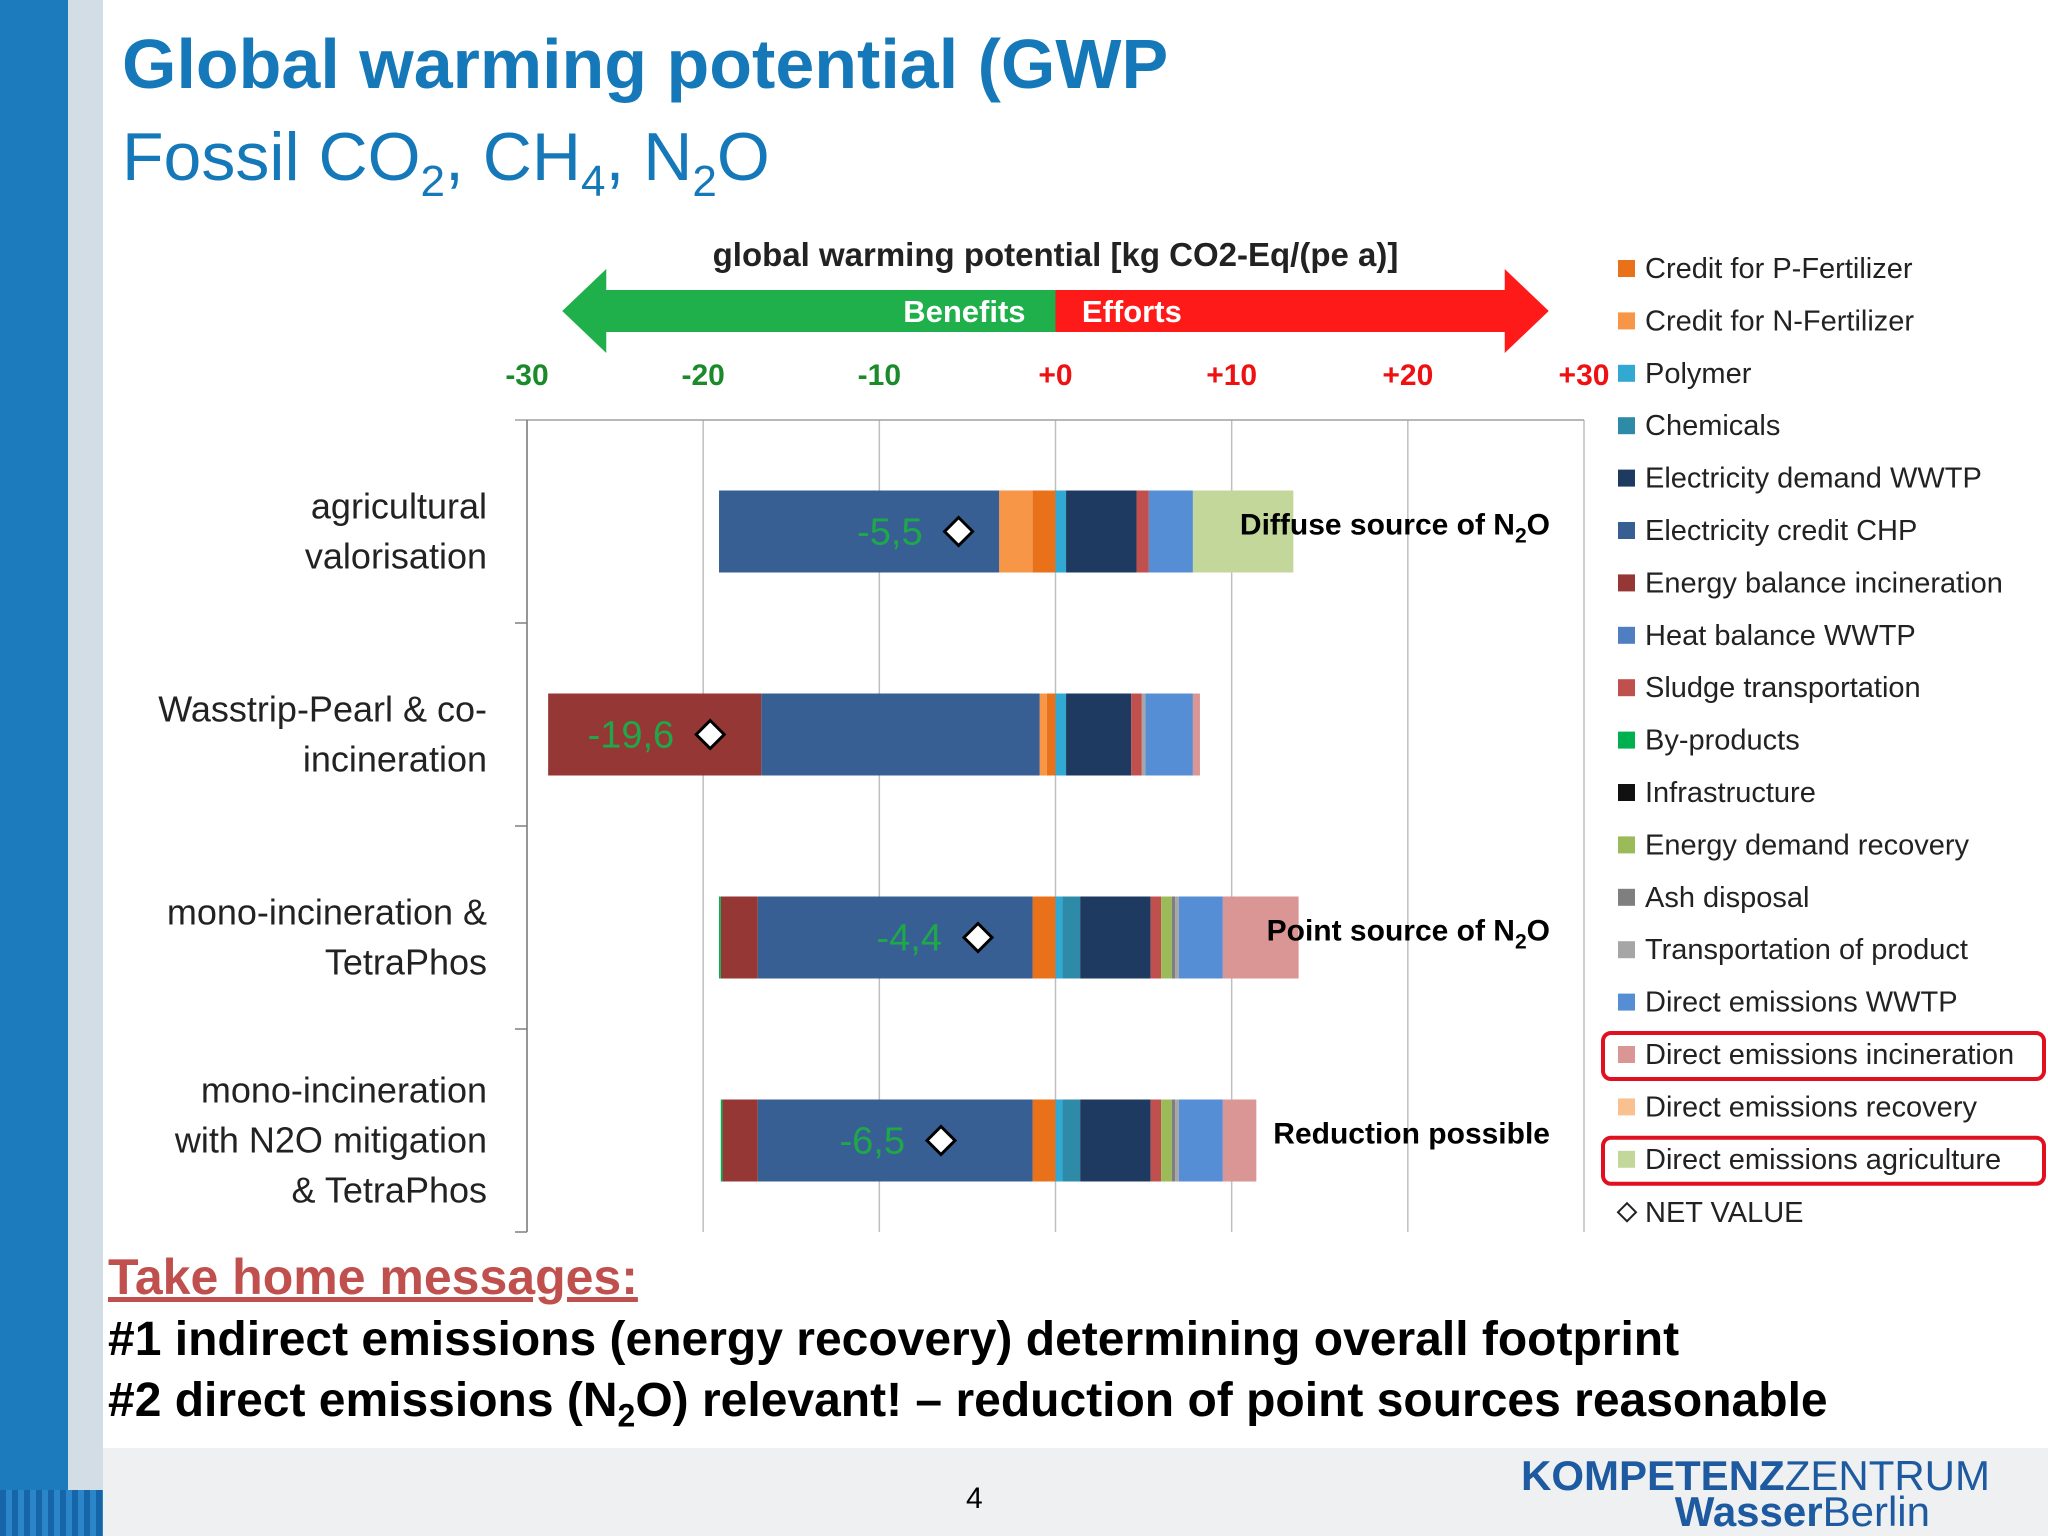  What do you see at coordinates (396, 556) in the screenshot?
I see `category-label: valorisation` at bounding box center [396, 556].